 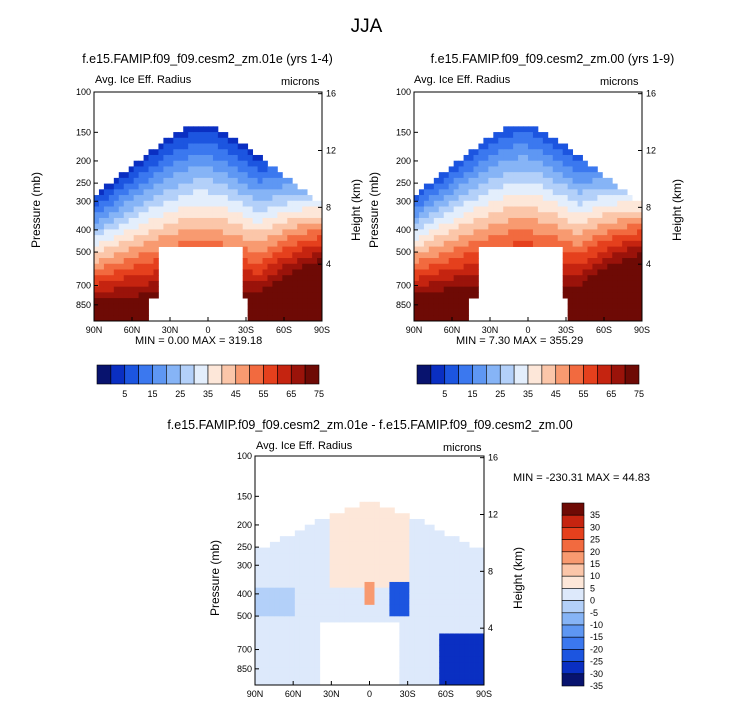 I want to click on y-tick-label: 100, so click(x=83, y=92).